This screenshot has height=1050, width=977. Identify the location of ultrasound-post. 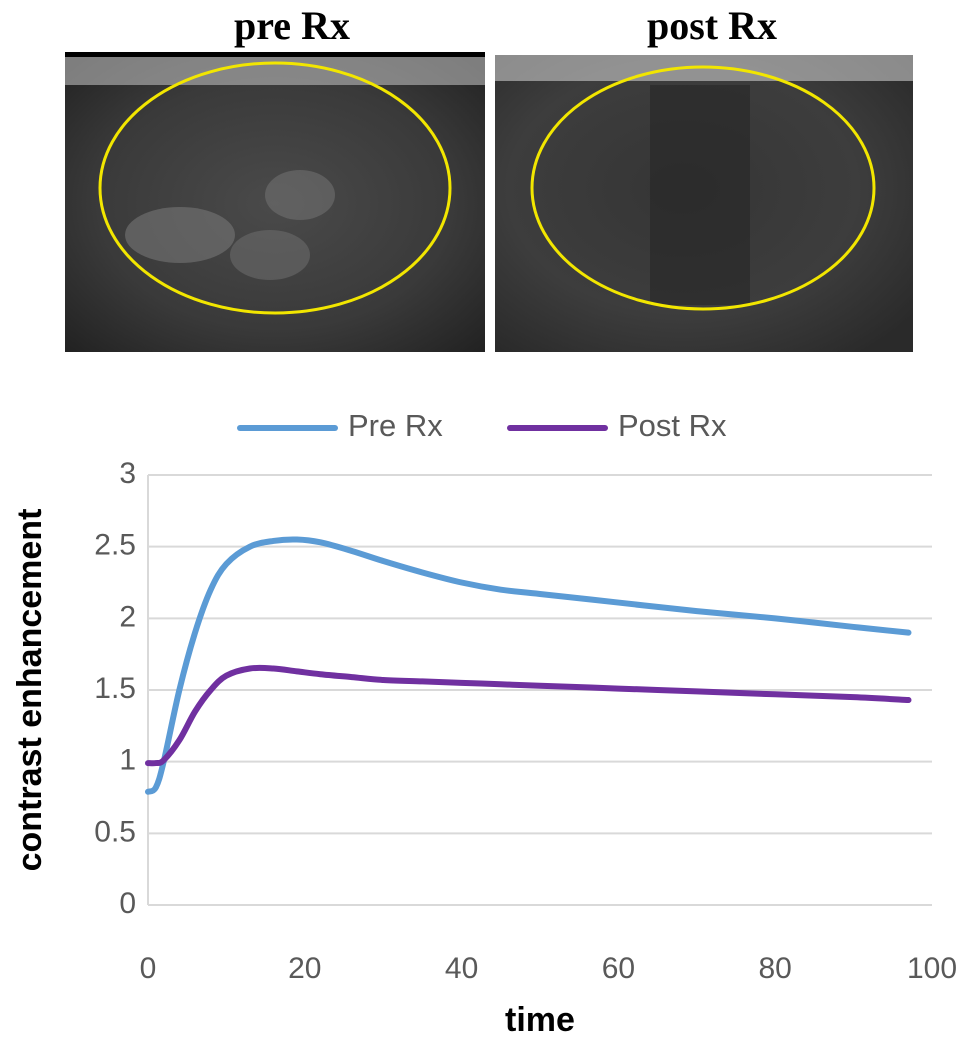
(704, 203).